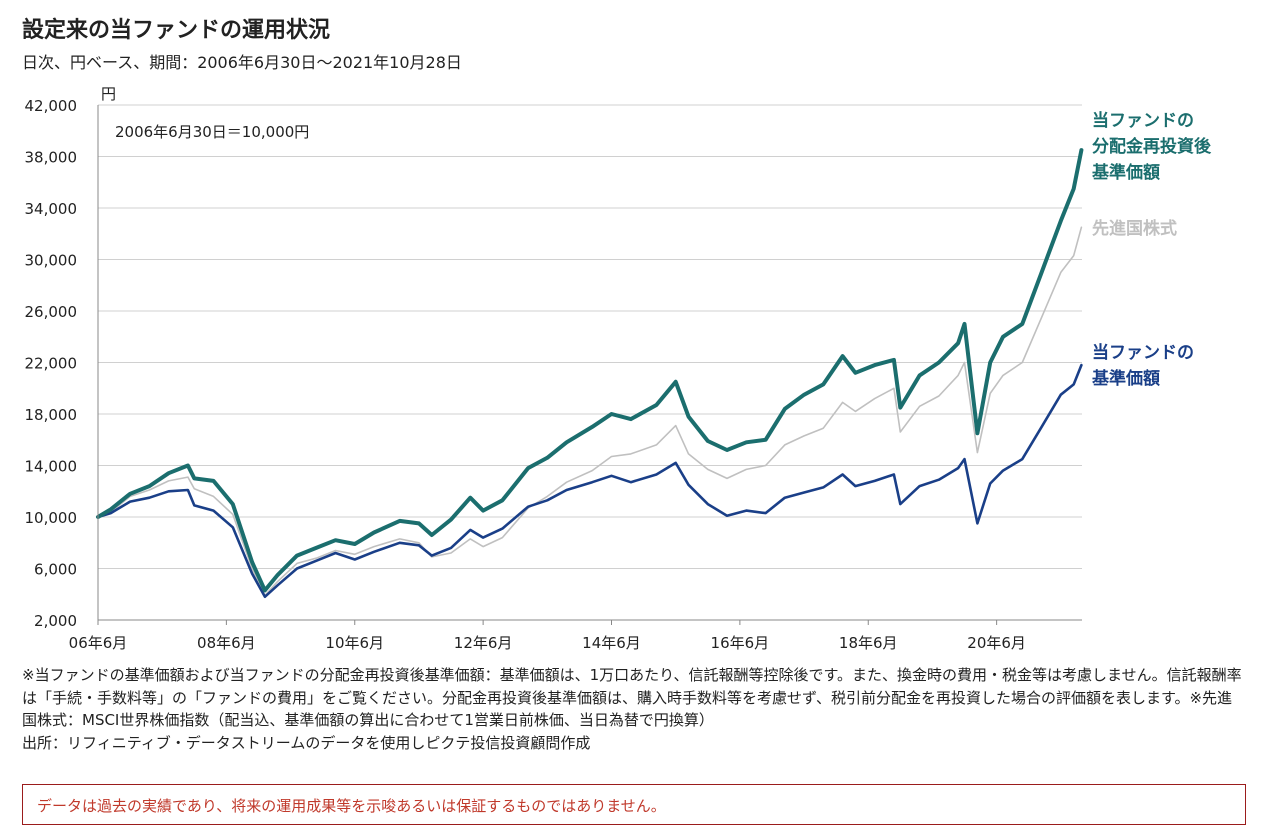 This screenshot has width=1263, height=840. What do you see at coordinates (996, 643) in the screenshot?
I see `x-tick-label: 20年6月` at bounding box center [996, 643].